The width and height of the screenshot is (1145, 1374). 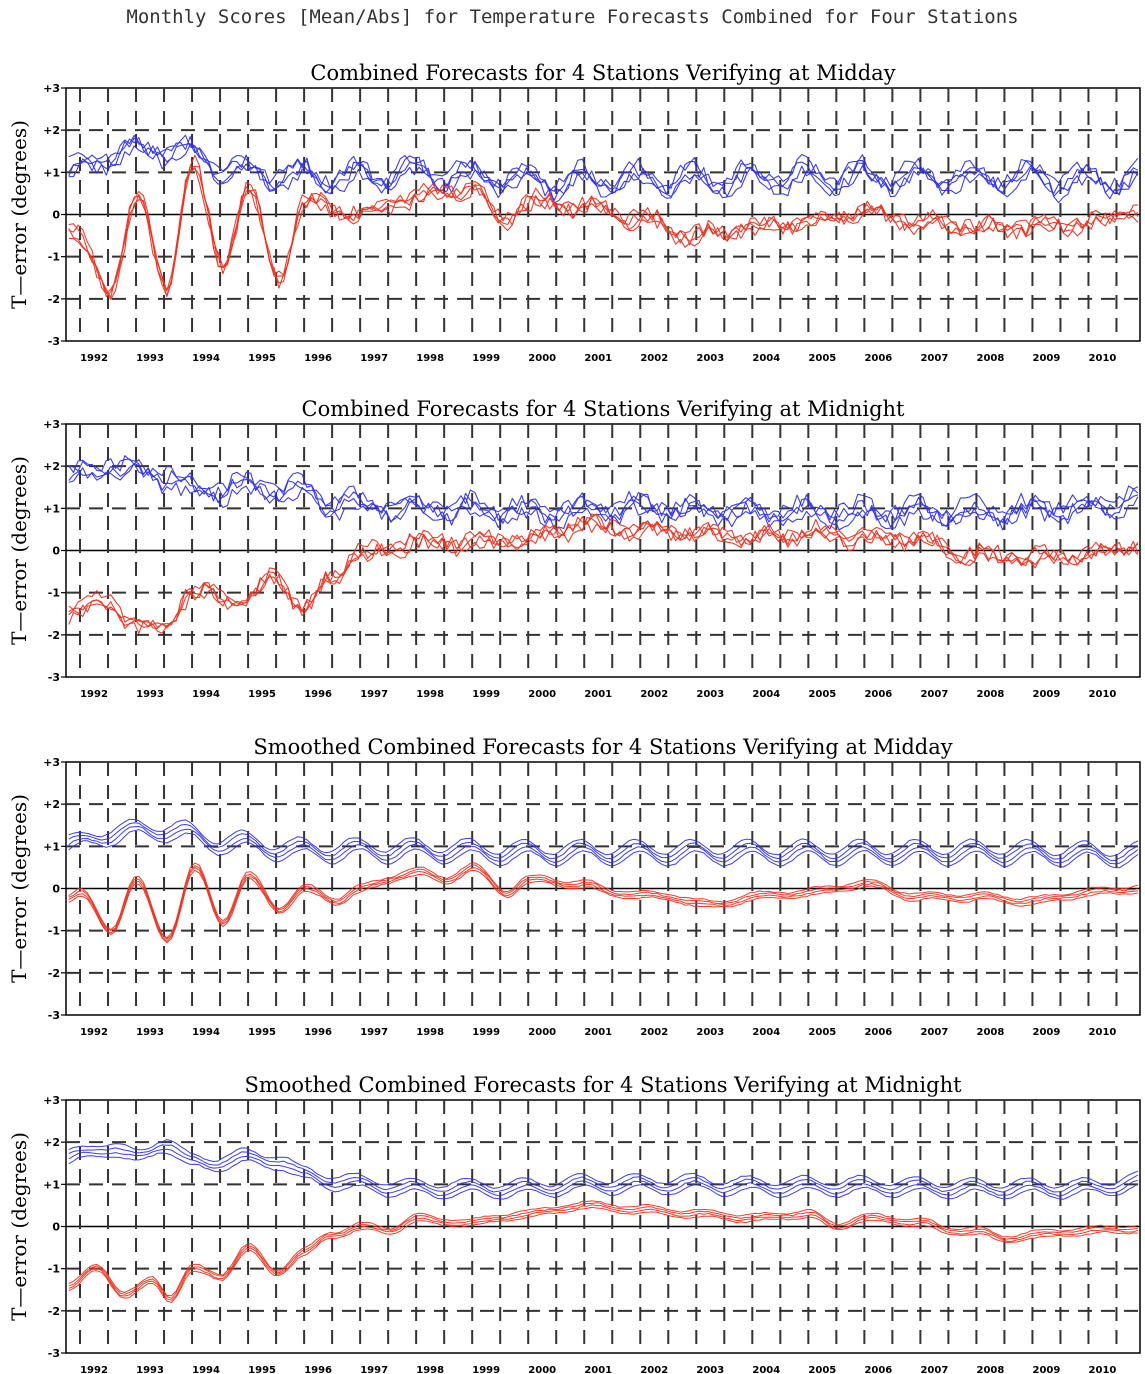 What do you see at coordinates (1047, 1032) in the screenshot?
I see `x-tick-label: 2009` at bounding box center [1047, 1032].